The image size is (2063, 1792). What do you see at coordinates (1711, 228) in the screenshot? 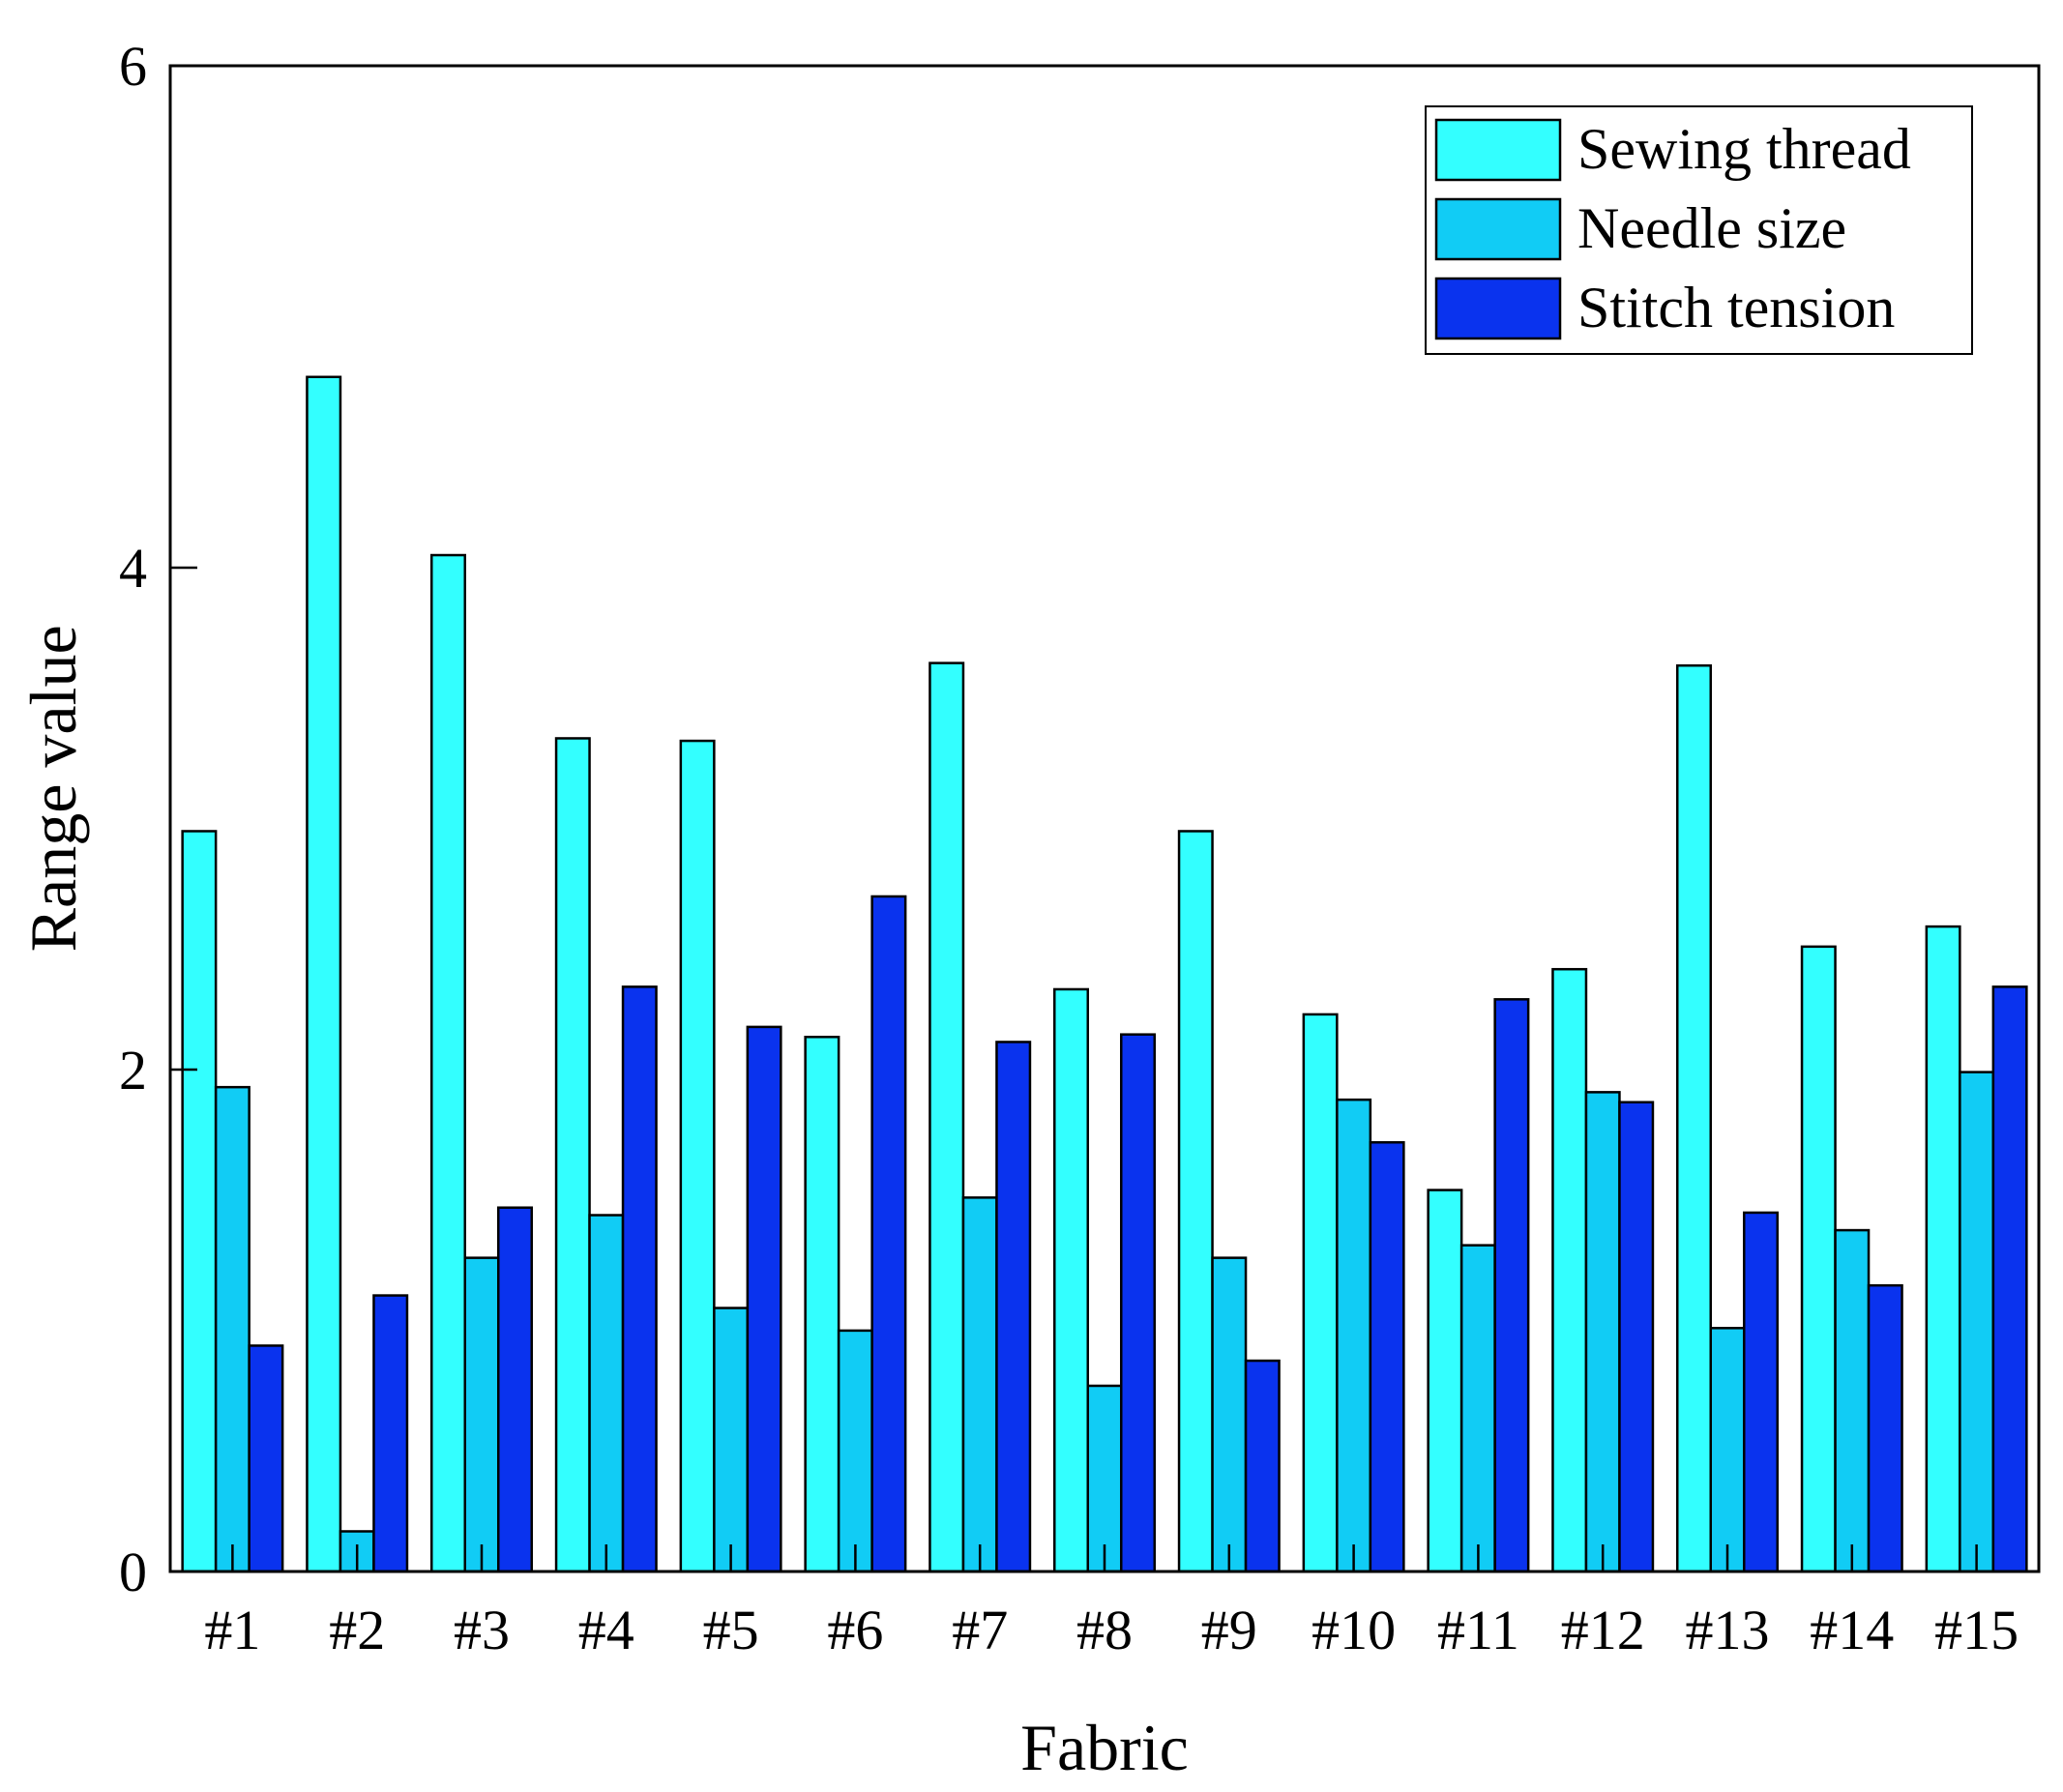
I see `legend-label-needle-size: Needle size` at bounding box center [1711, 228].